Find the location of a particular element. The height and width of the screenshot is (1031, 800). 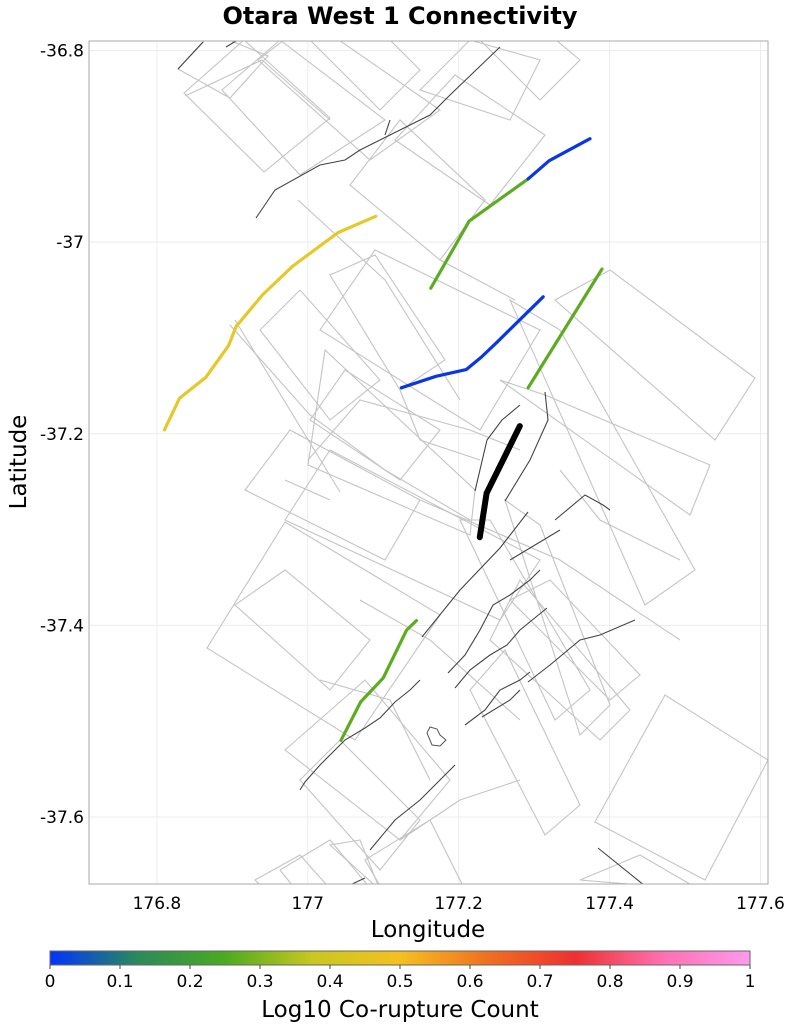

x-tick-label: 177.2 is located at coordinates (458, 904).